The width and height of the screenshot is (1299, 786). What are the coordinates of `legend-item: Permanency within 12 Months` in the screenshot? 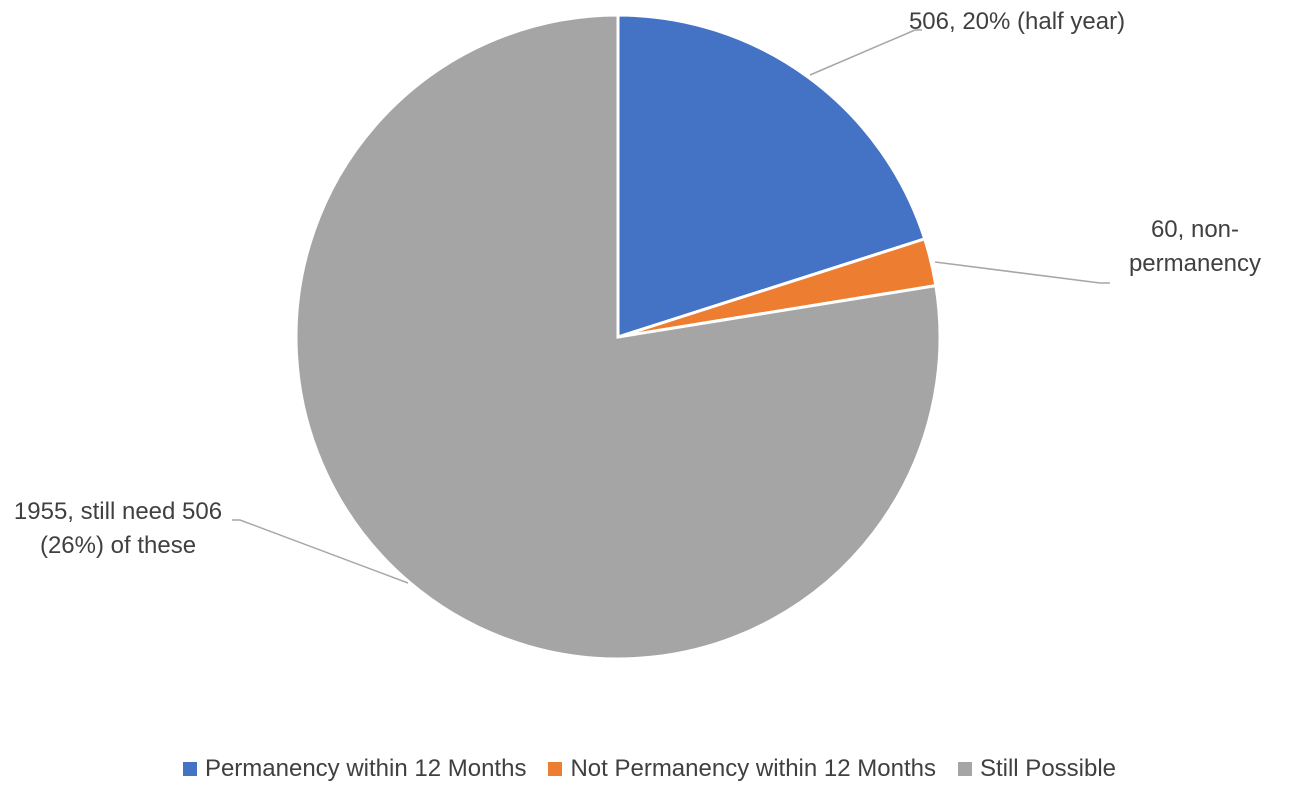 It's located at (354, 769).